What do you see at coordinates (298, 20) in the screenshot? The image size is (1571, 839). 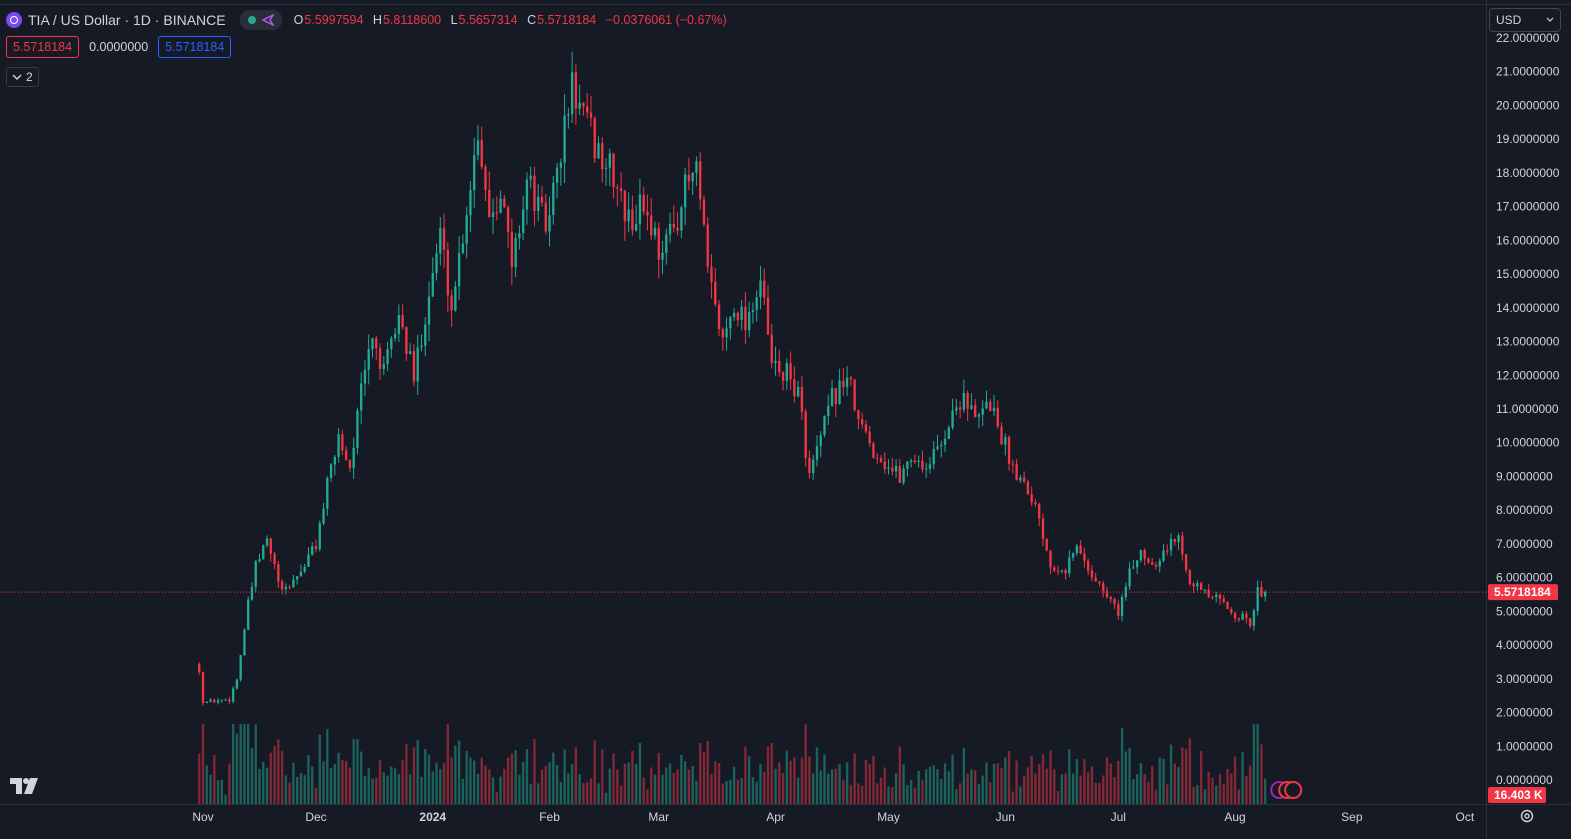 I see `open-label: O` at bounding box center [298, 20].